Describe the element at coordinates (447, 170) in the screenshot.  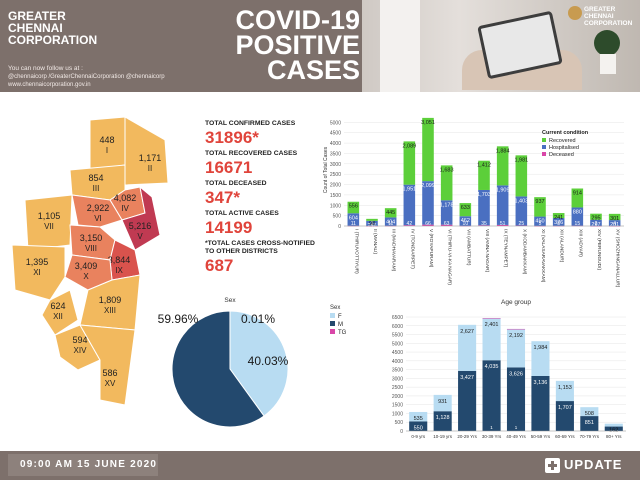
I see `data-label-recovered: 1,683` at that location.